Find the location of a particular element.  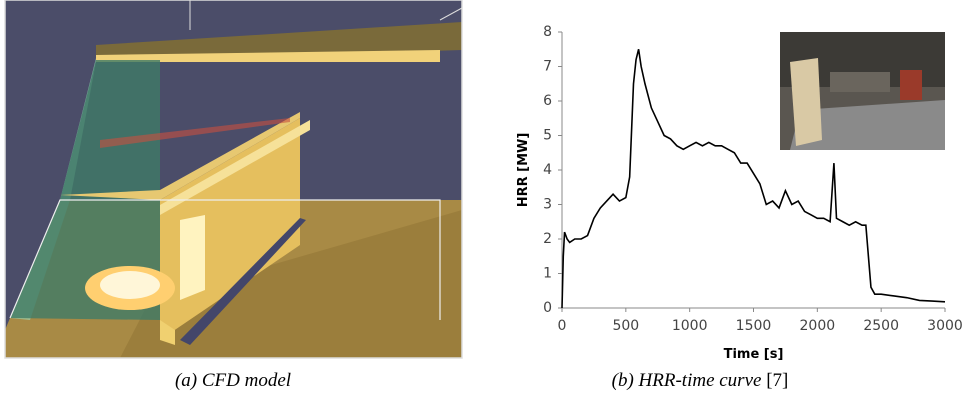

y-tick-label: 7 is located at coordinates (547, 67).